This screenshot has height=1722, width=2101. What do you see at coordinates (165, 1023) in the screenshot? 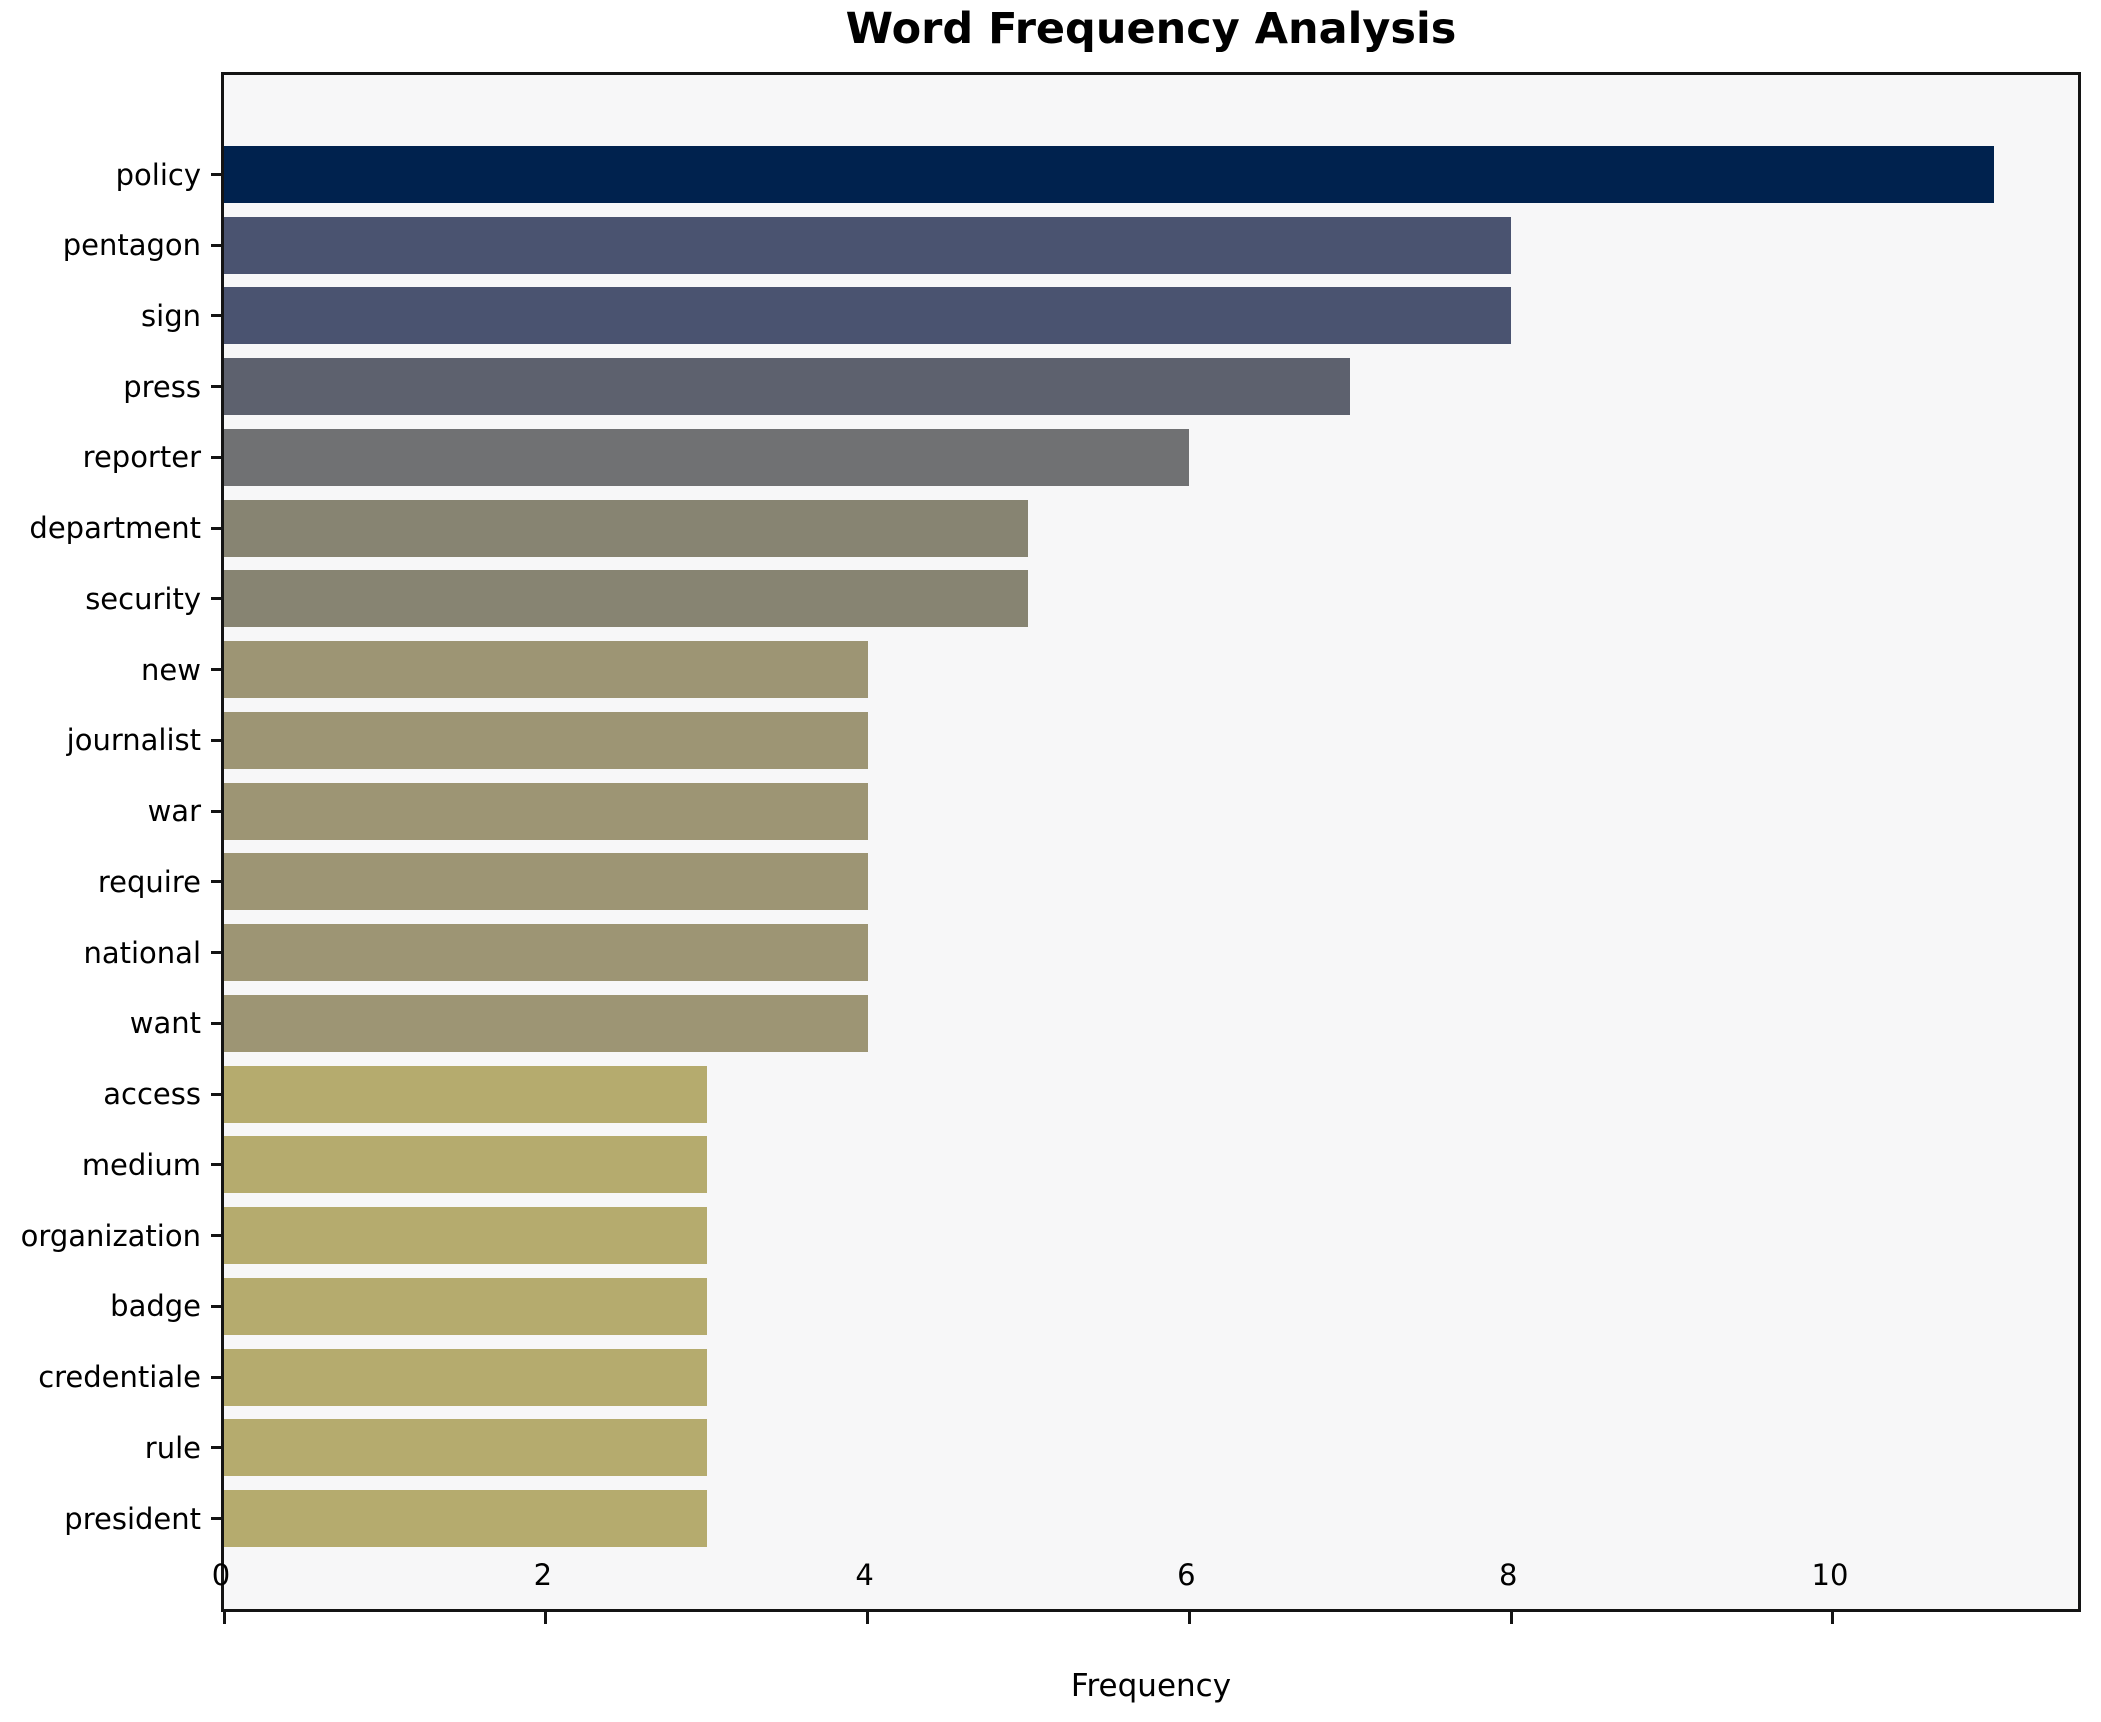
I see `y-axis-label-want: want` at bounding box center [165, 1023].